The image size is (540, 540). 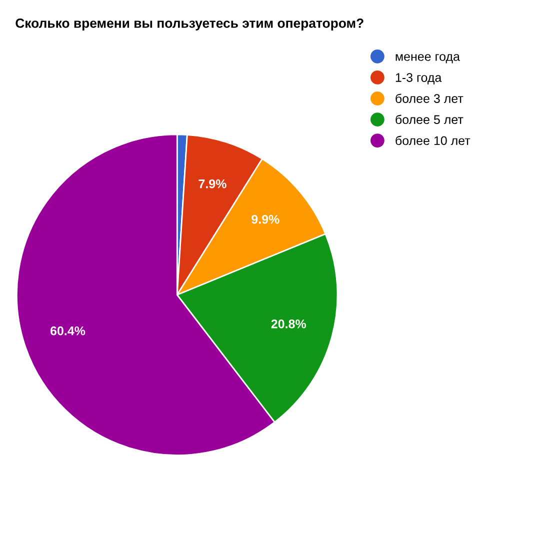 I want to click on data-label: 20.8%, so click(x=288, y=323).